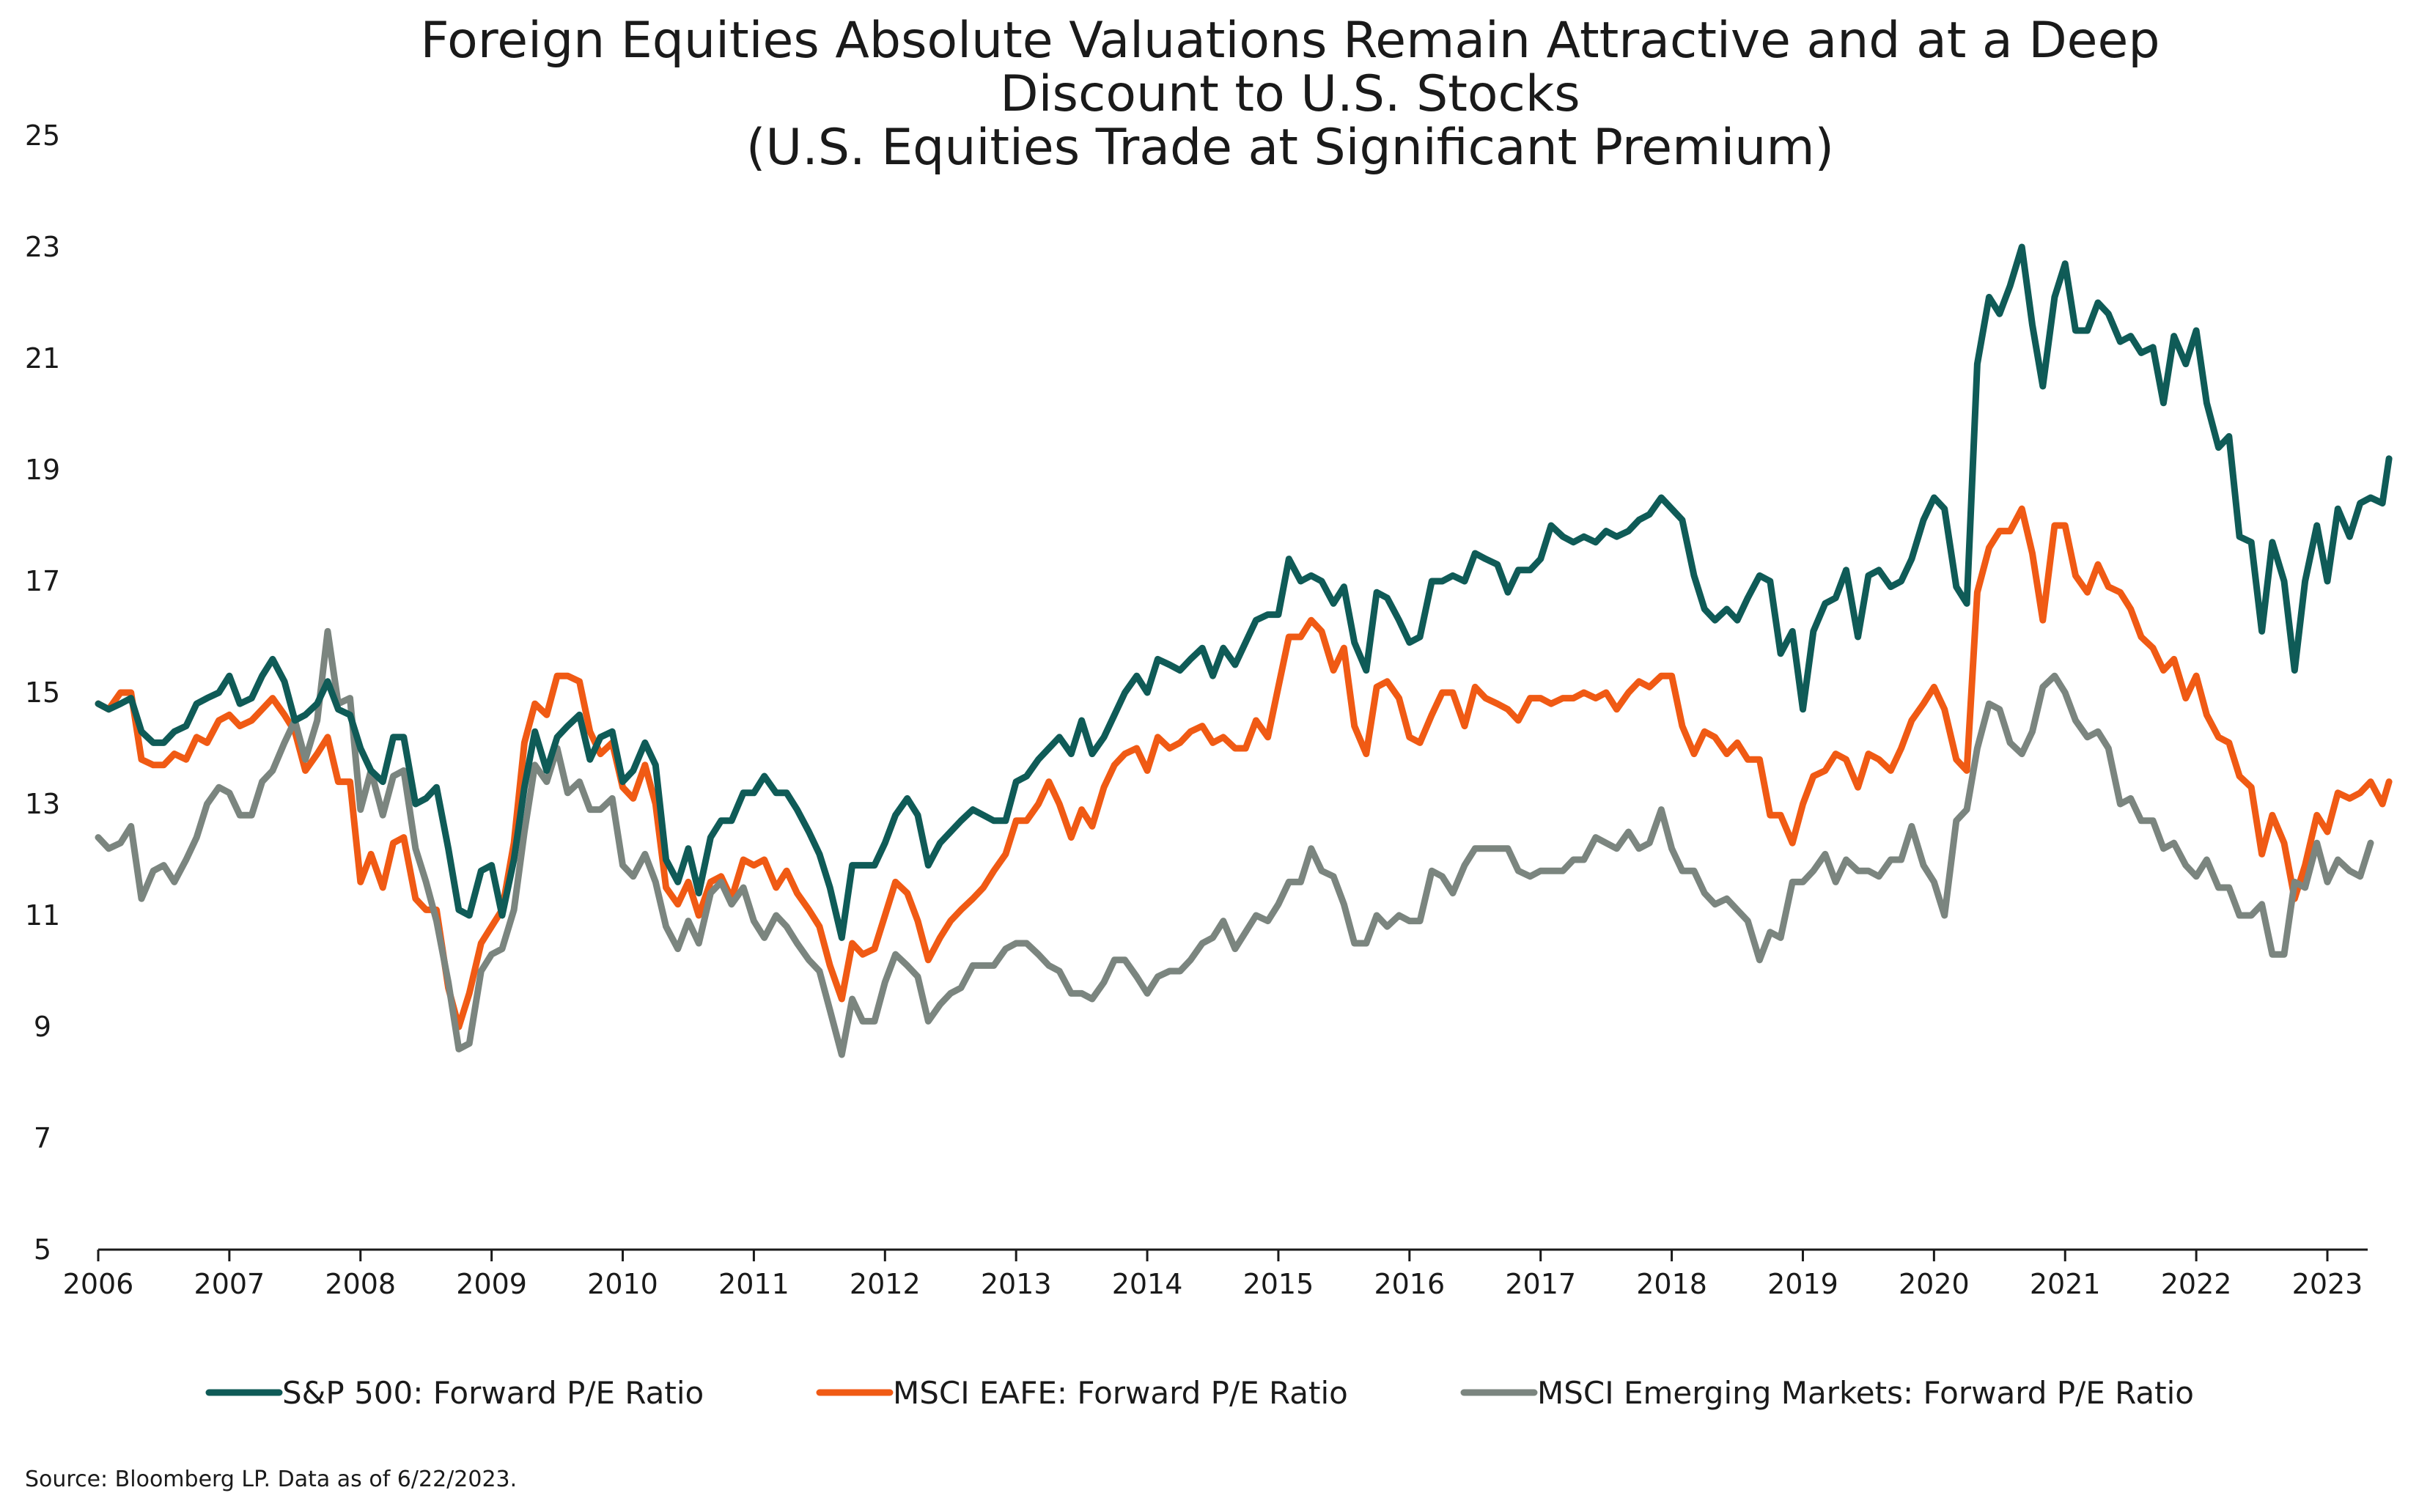 The image size is (2419, 1512). I want to click on x-tick-label: 2017, so click(1540, 1284).